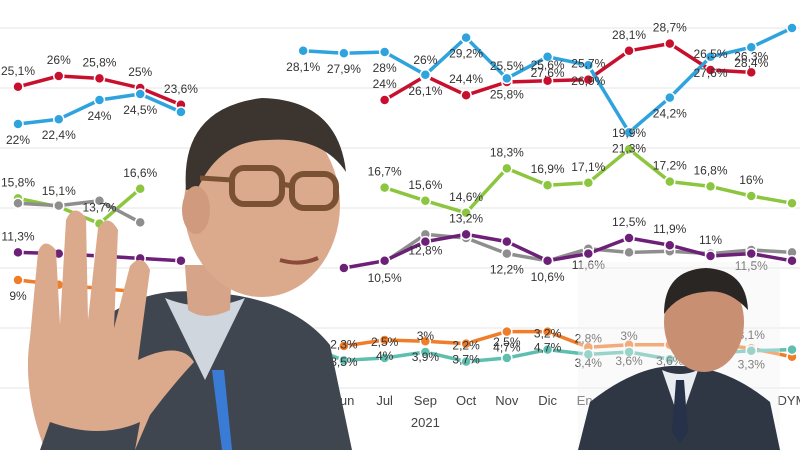  Describe the element at coordinates (679, 356) in the screenshot. I see `man-in-suit-photo` at that location.